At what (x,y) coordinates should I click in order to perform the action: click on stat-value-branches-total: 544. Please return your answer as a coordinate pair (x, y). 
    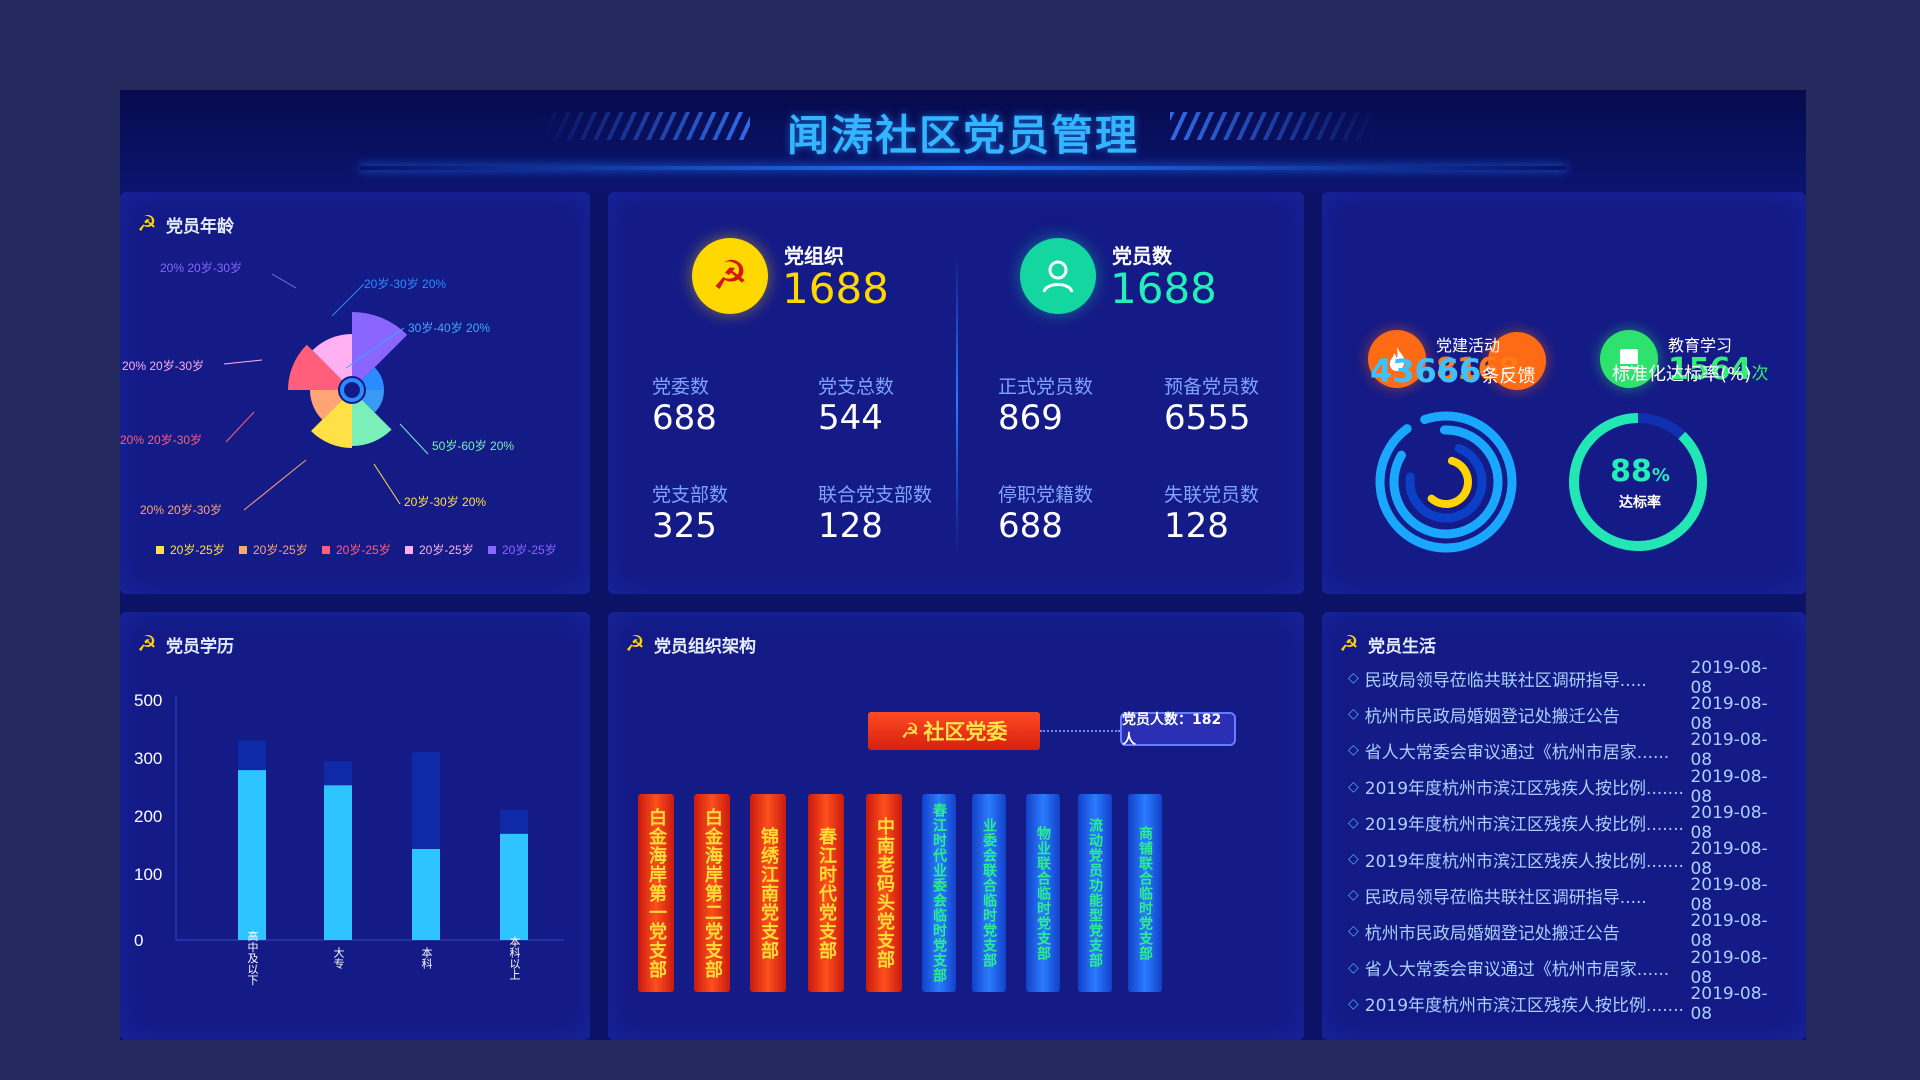
    Looking at the image, I should click on (850, 418).